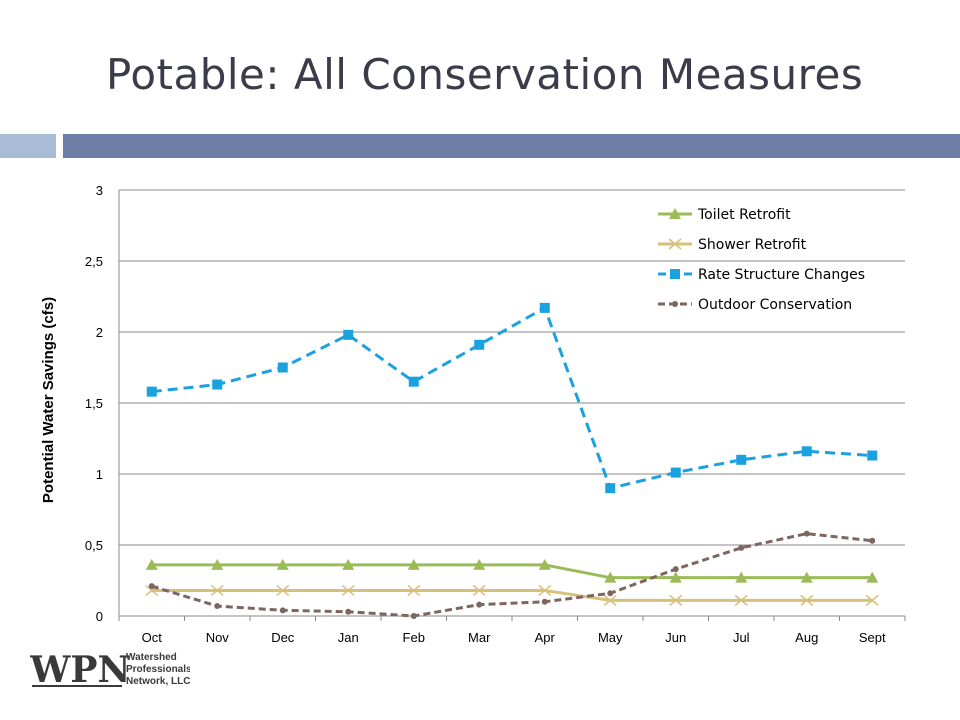 The height and width of the screenshot is (720, 960). I want to click on series-toilet-retrofit, so click(512, 570).